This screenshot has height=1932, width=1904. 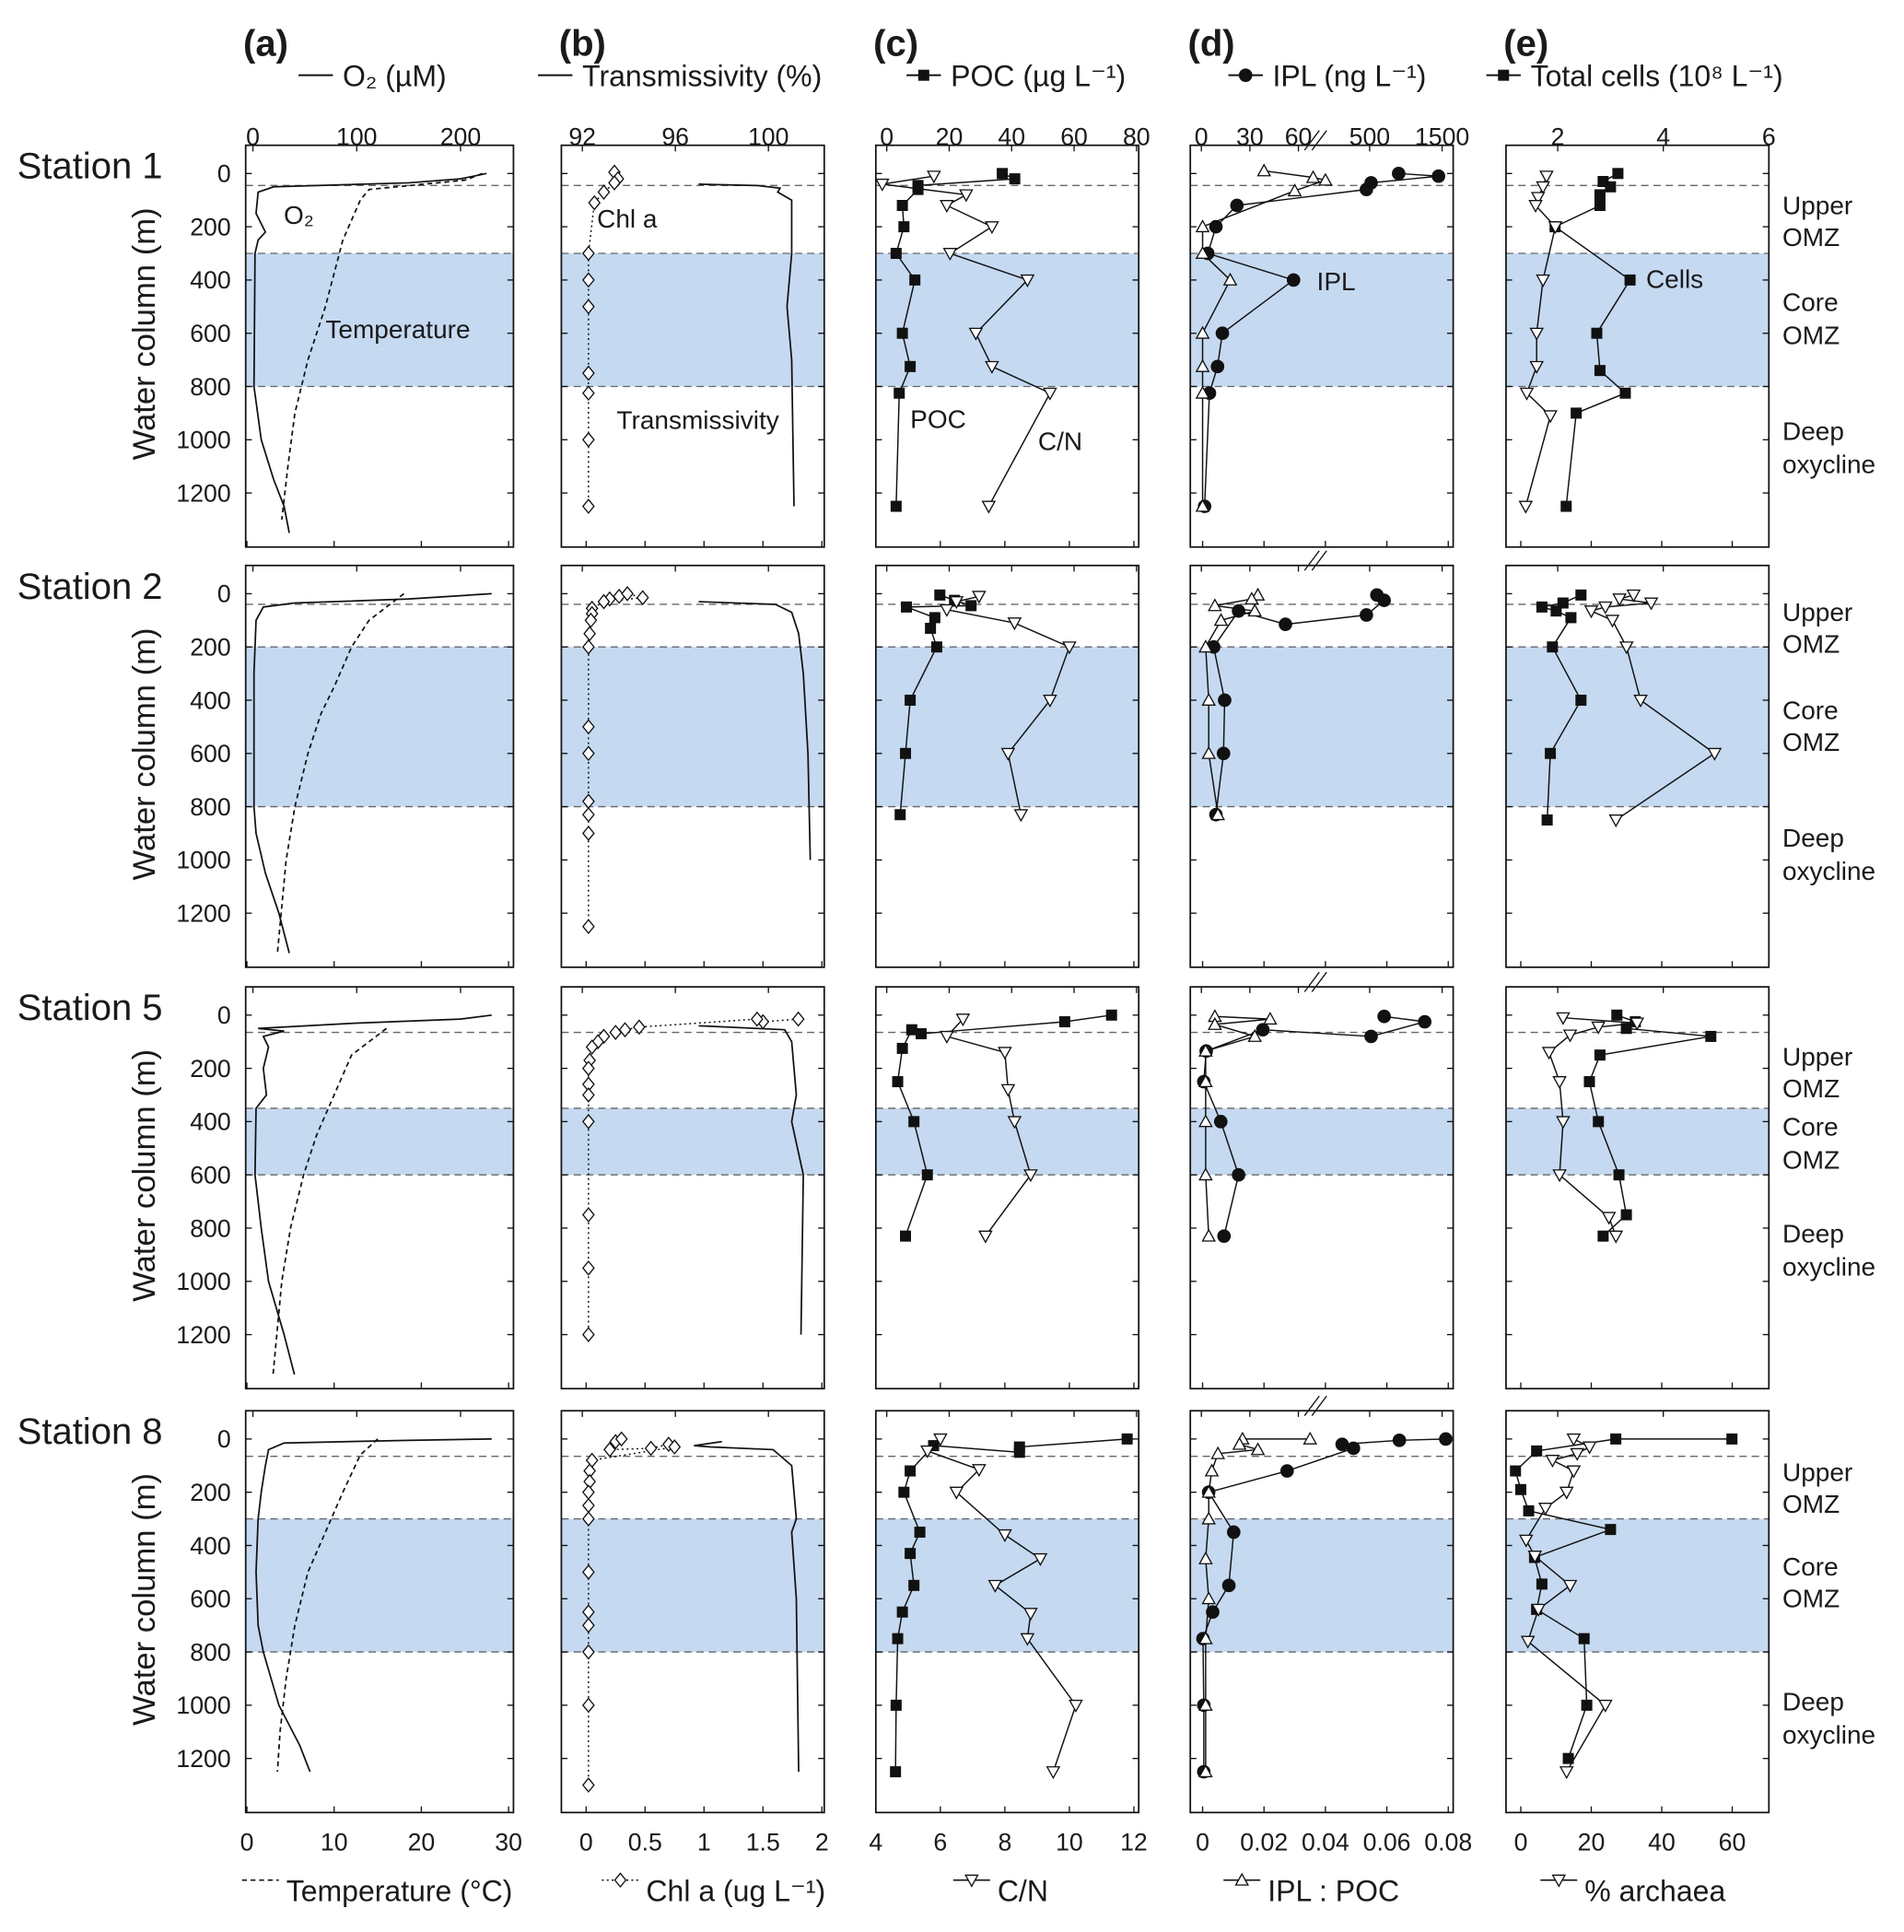 I want to click on zone-label: oxycline, so click(x=1828, y=465).